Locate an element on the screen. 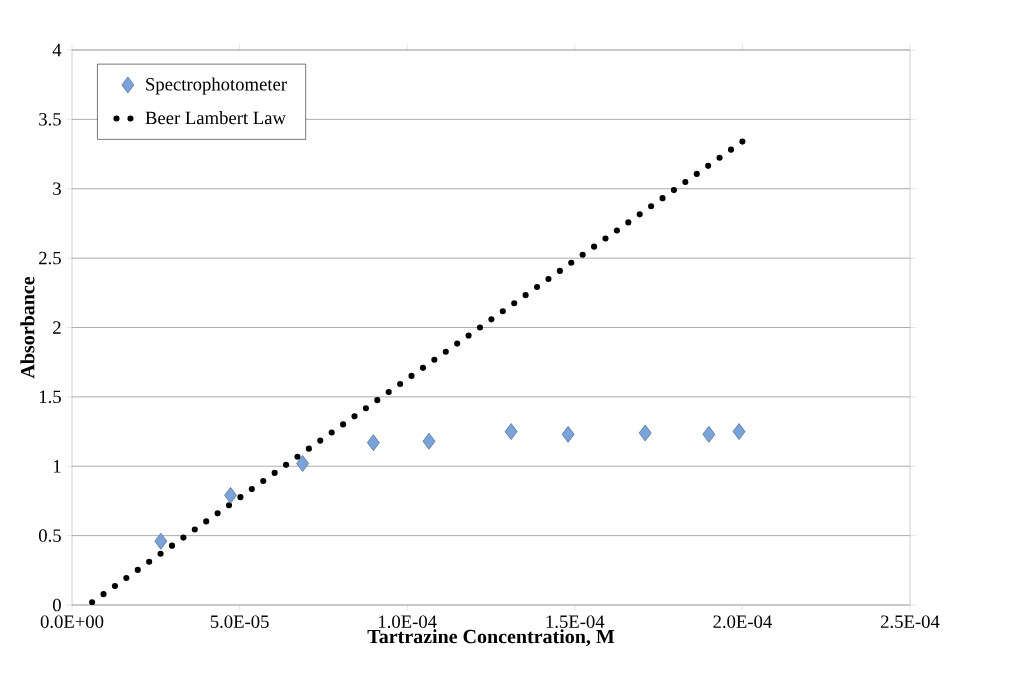 The width and height of the screenshot is (1016, 677). x-tick-label: 0.0E+00 is located at coordinates (72, 622).